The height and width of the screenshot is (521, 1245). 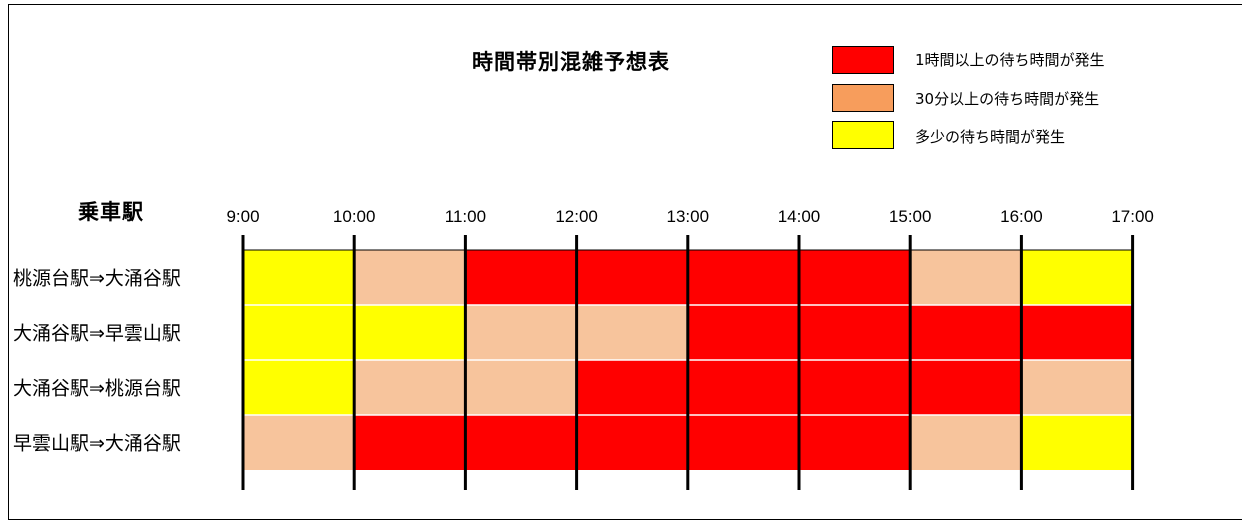 What do you see at coordinates (111, 212) in the screenshot?
I see `station-column-header: 乗車駅` at bounding box center [111, 212].